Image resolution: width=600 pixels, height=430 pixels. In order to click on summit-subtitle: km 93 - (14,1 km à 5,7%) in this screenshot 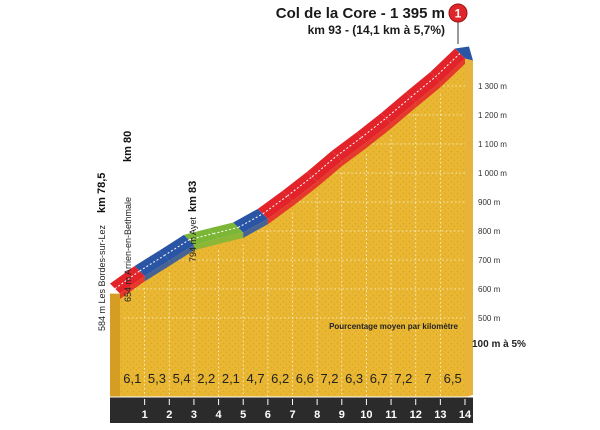, I will do `click(376, 30)`.